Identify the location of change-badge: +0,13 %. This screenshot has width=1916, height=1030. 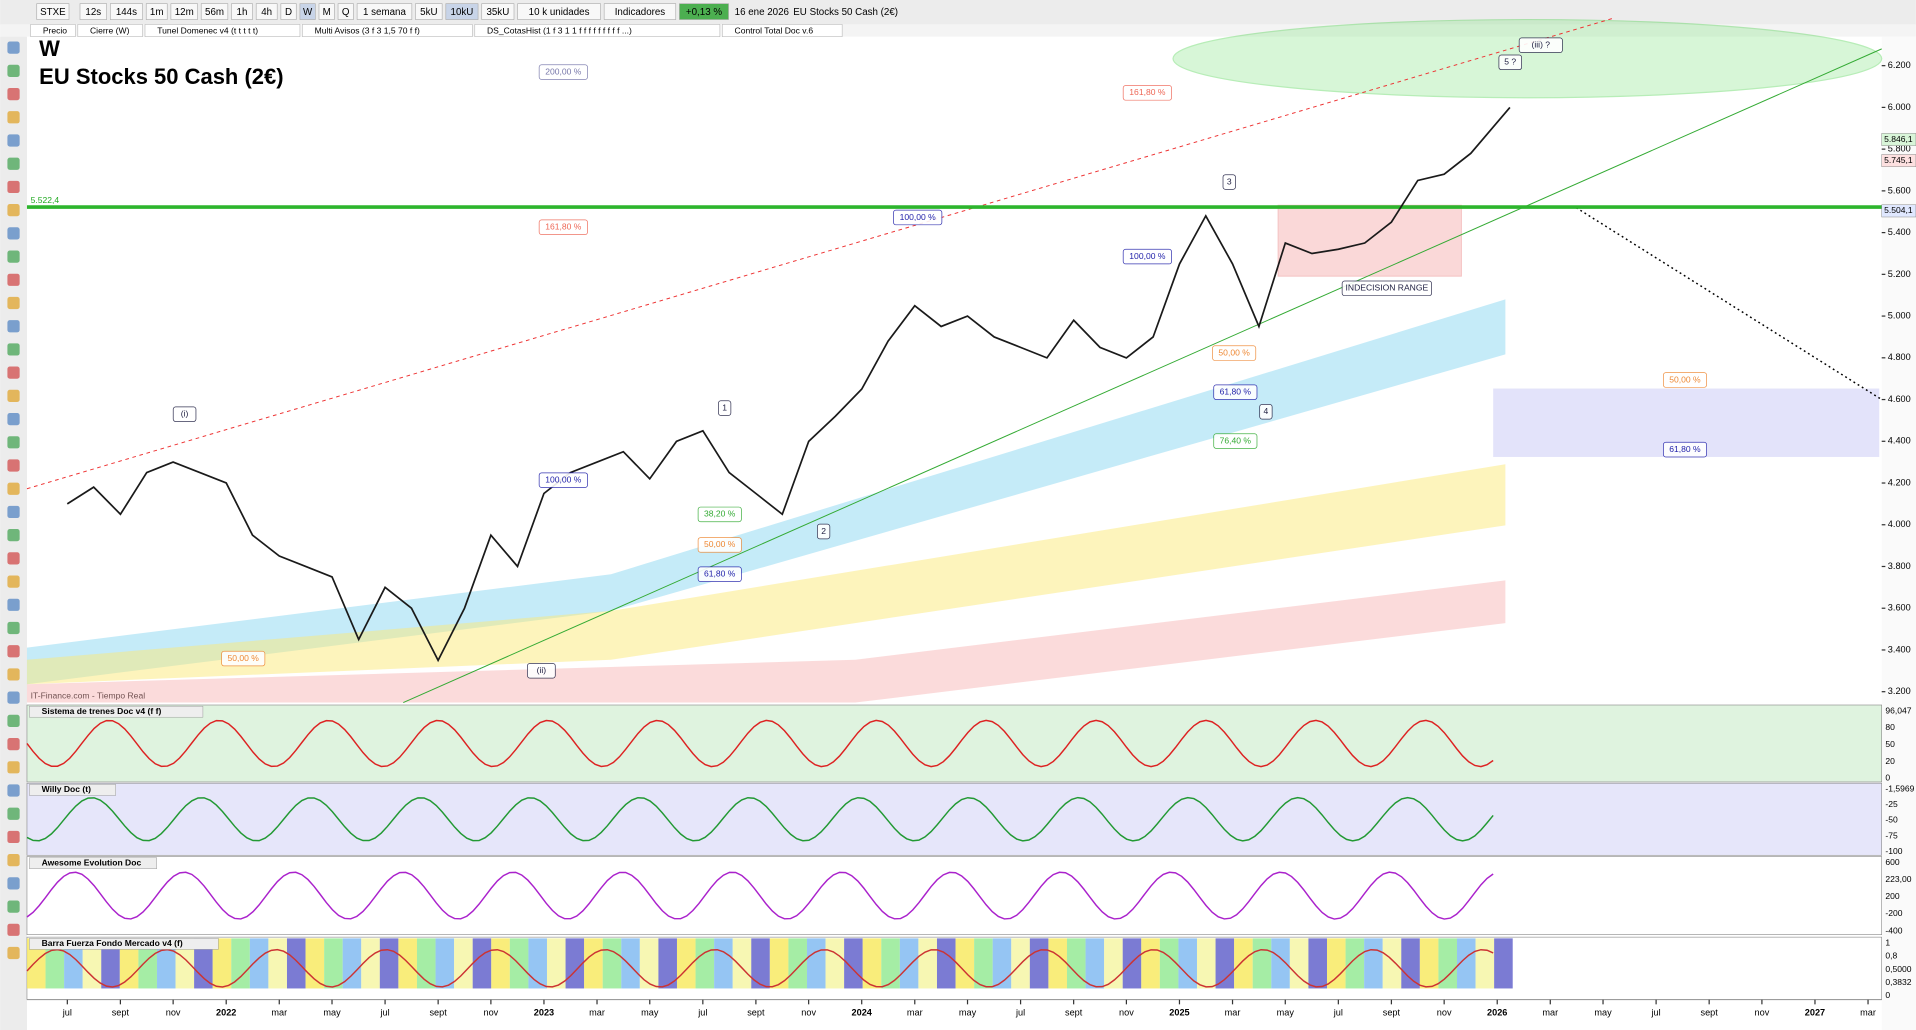
(704, 12).